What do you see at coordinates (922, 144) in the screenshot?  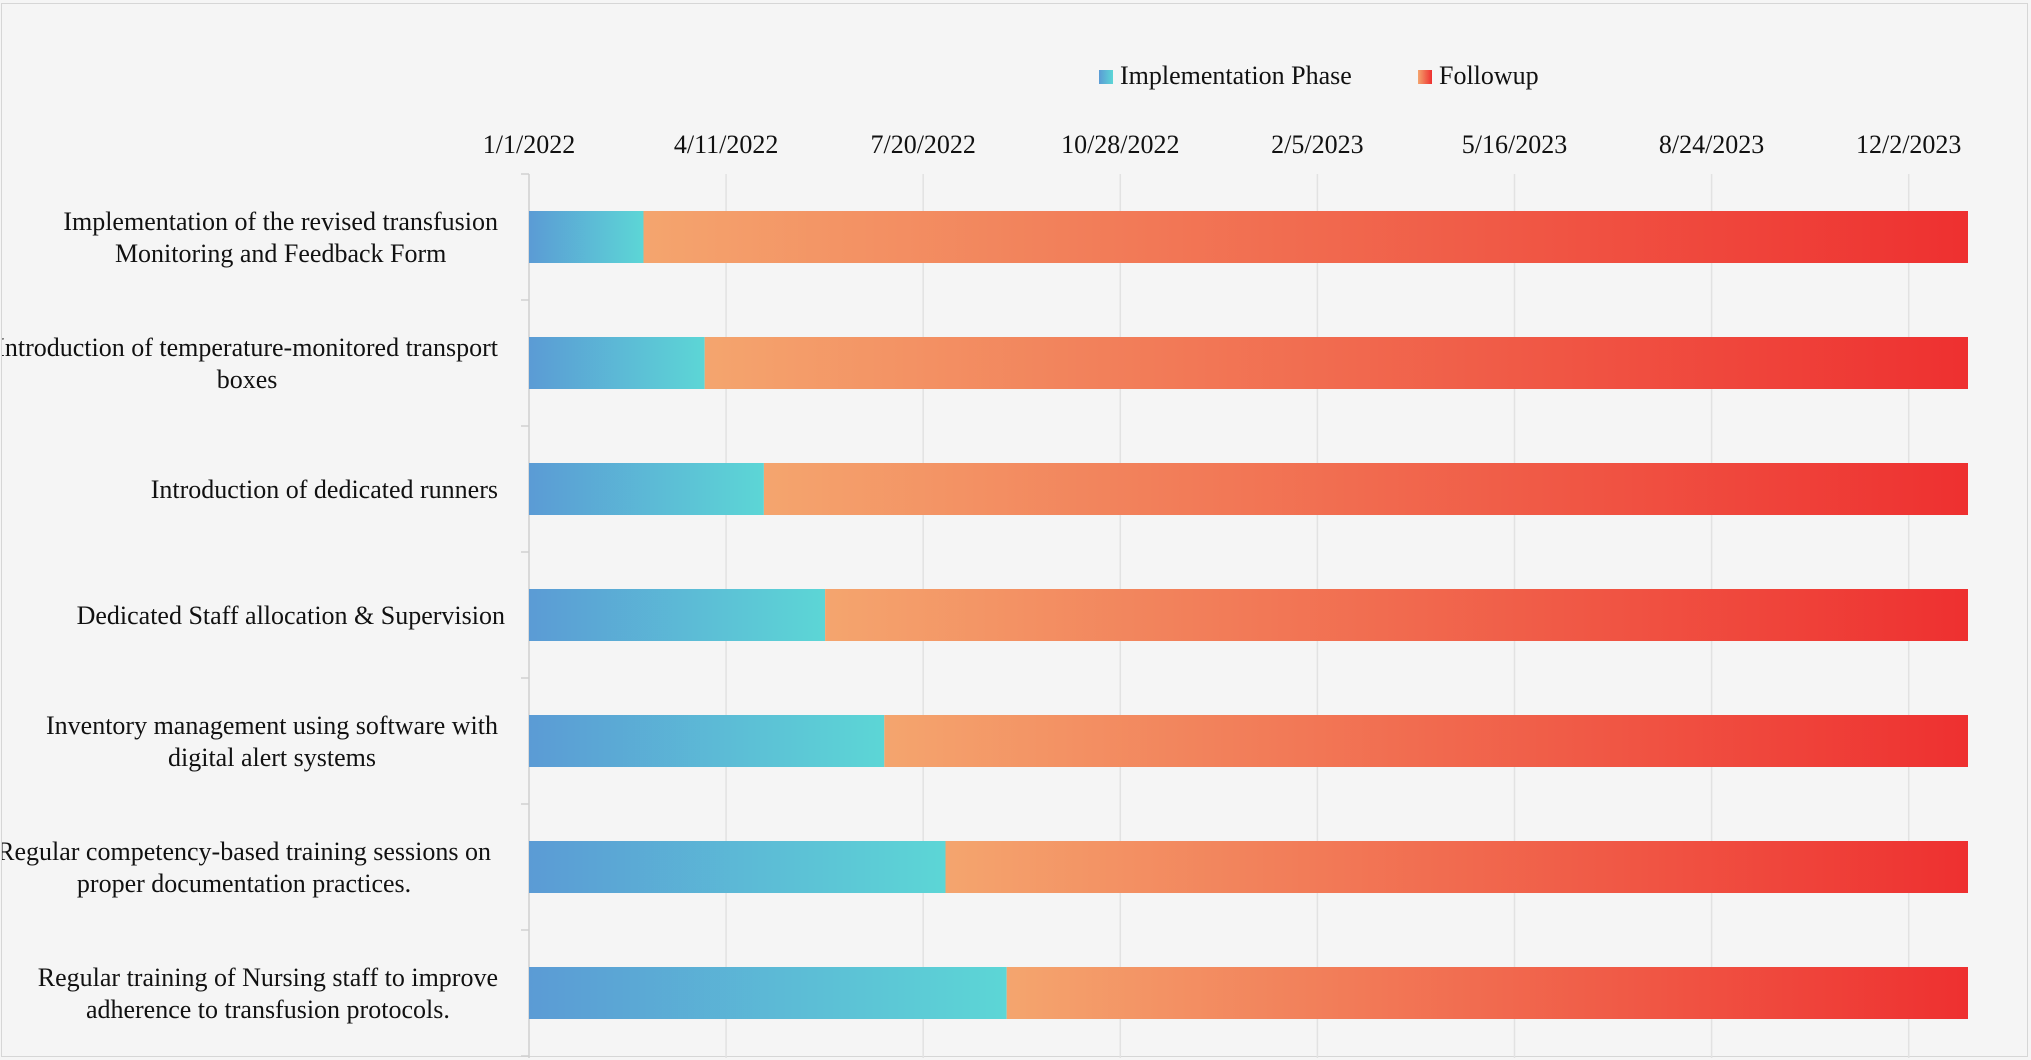 I see `x-tick-label: 7/20/2022` at bounding box center [922, 144].